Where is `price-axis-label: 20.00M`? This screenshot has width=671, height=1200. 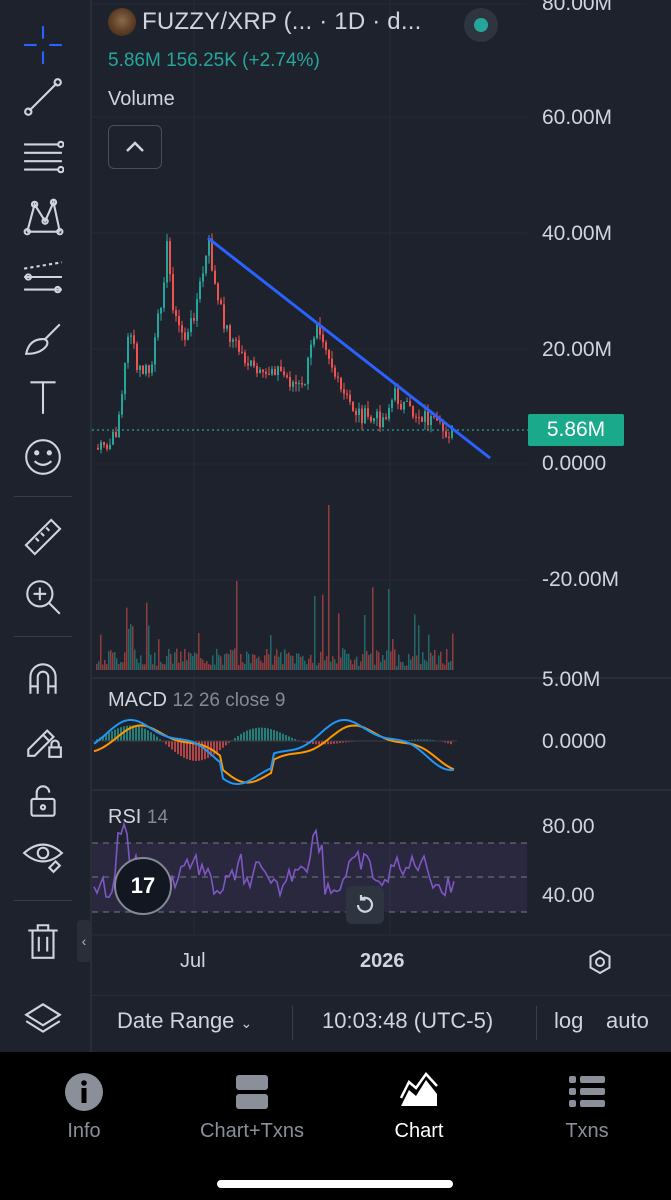
price-axis-label: 20.00M is located at coordinates (577, 350).